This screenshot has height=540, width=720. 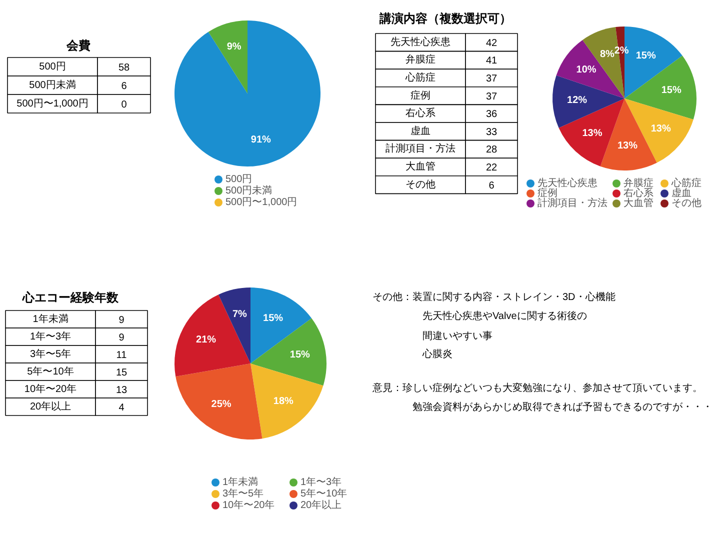 What do you see at coordinates (122, 355) in the screenshot?
I see `data-label: 11` at bounding box center [122, 355].